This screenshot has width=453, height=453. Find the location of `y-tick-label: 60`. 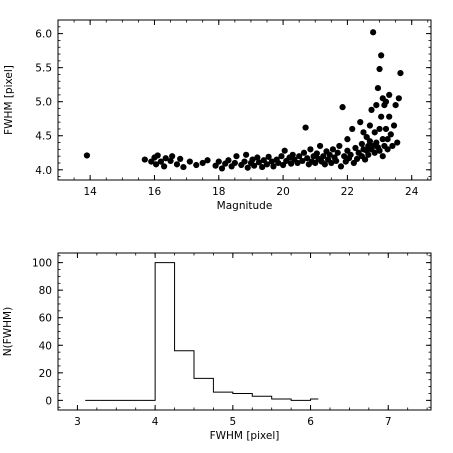

y-tick-label: 60 is located at coordinates (45, 319).